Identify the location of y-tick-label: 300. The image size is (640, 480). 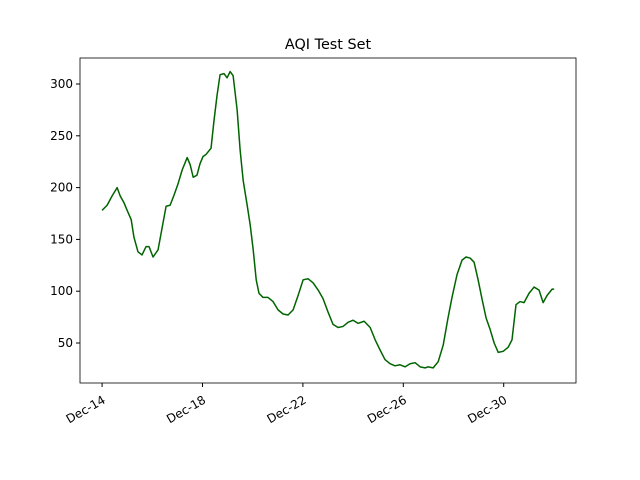
(61, 84).